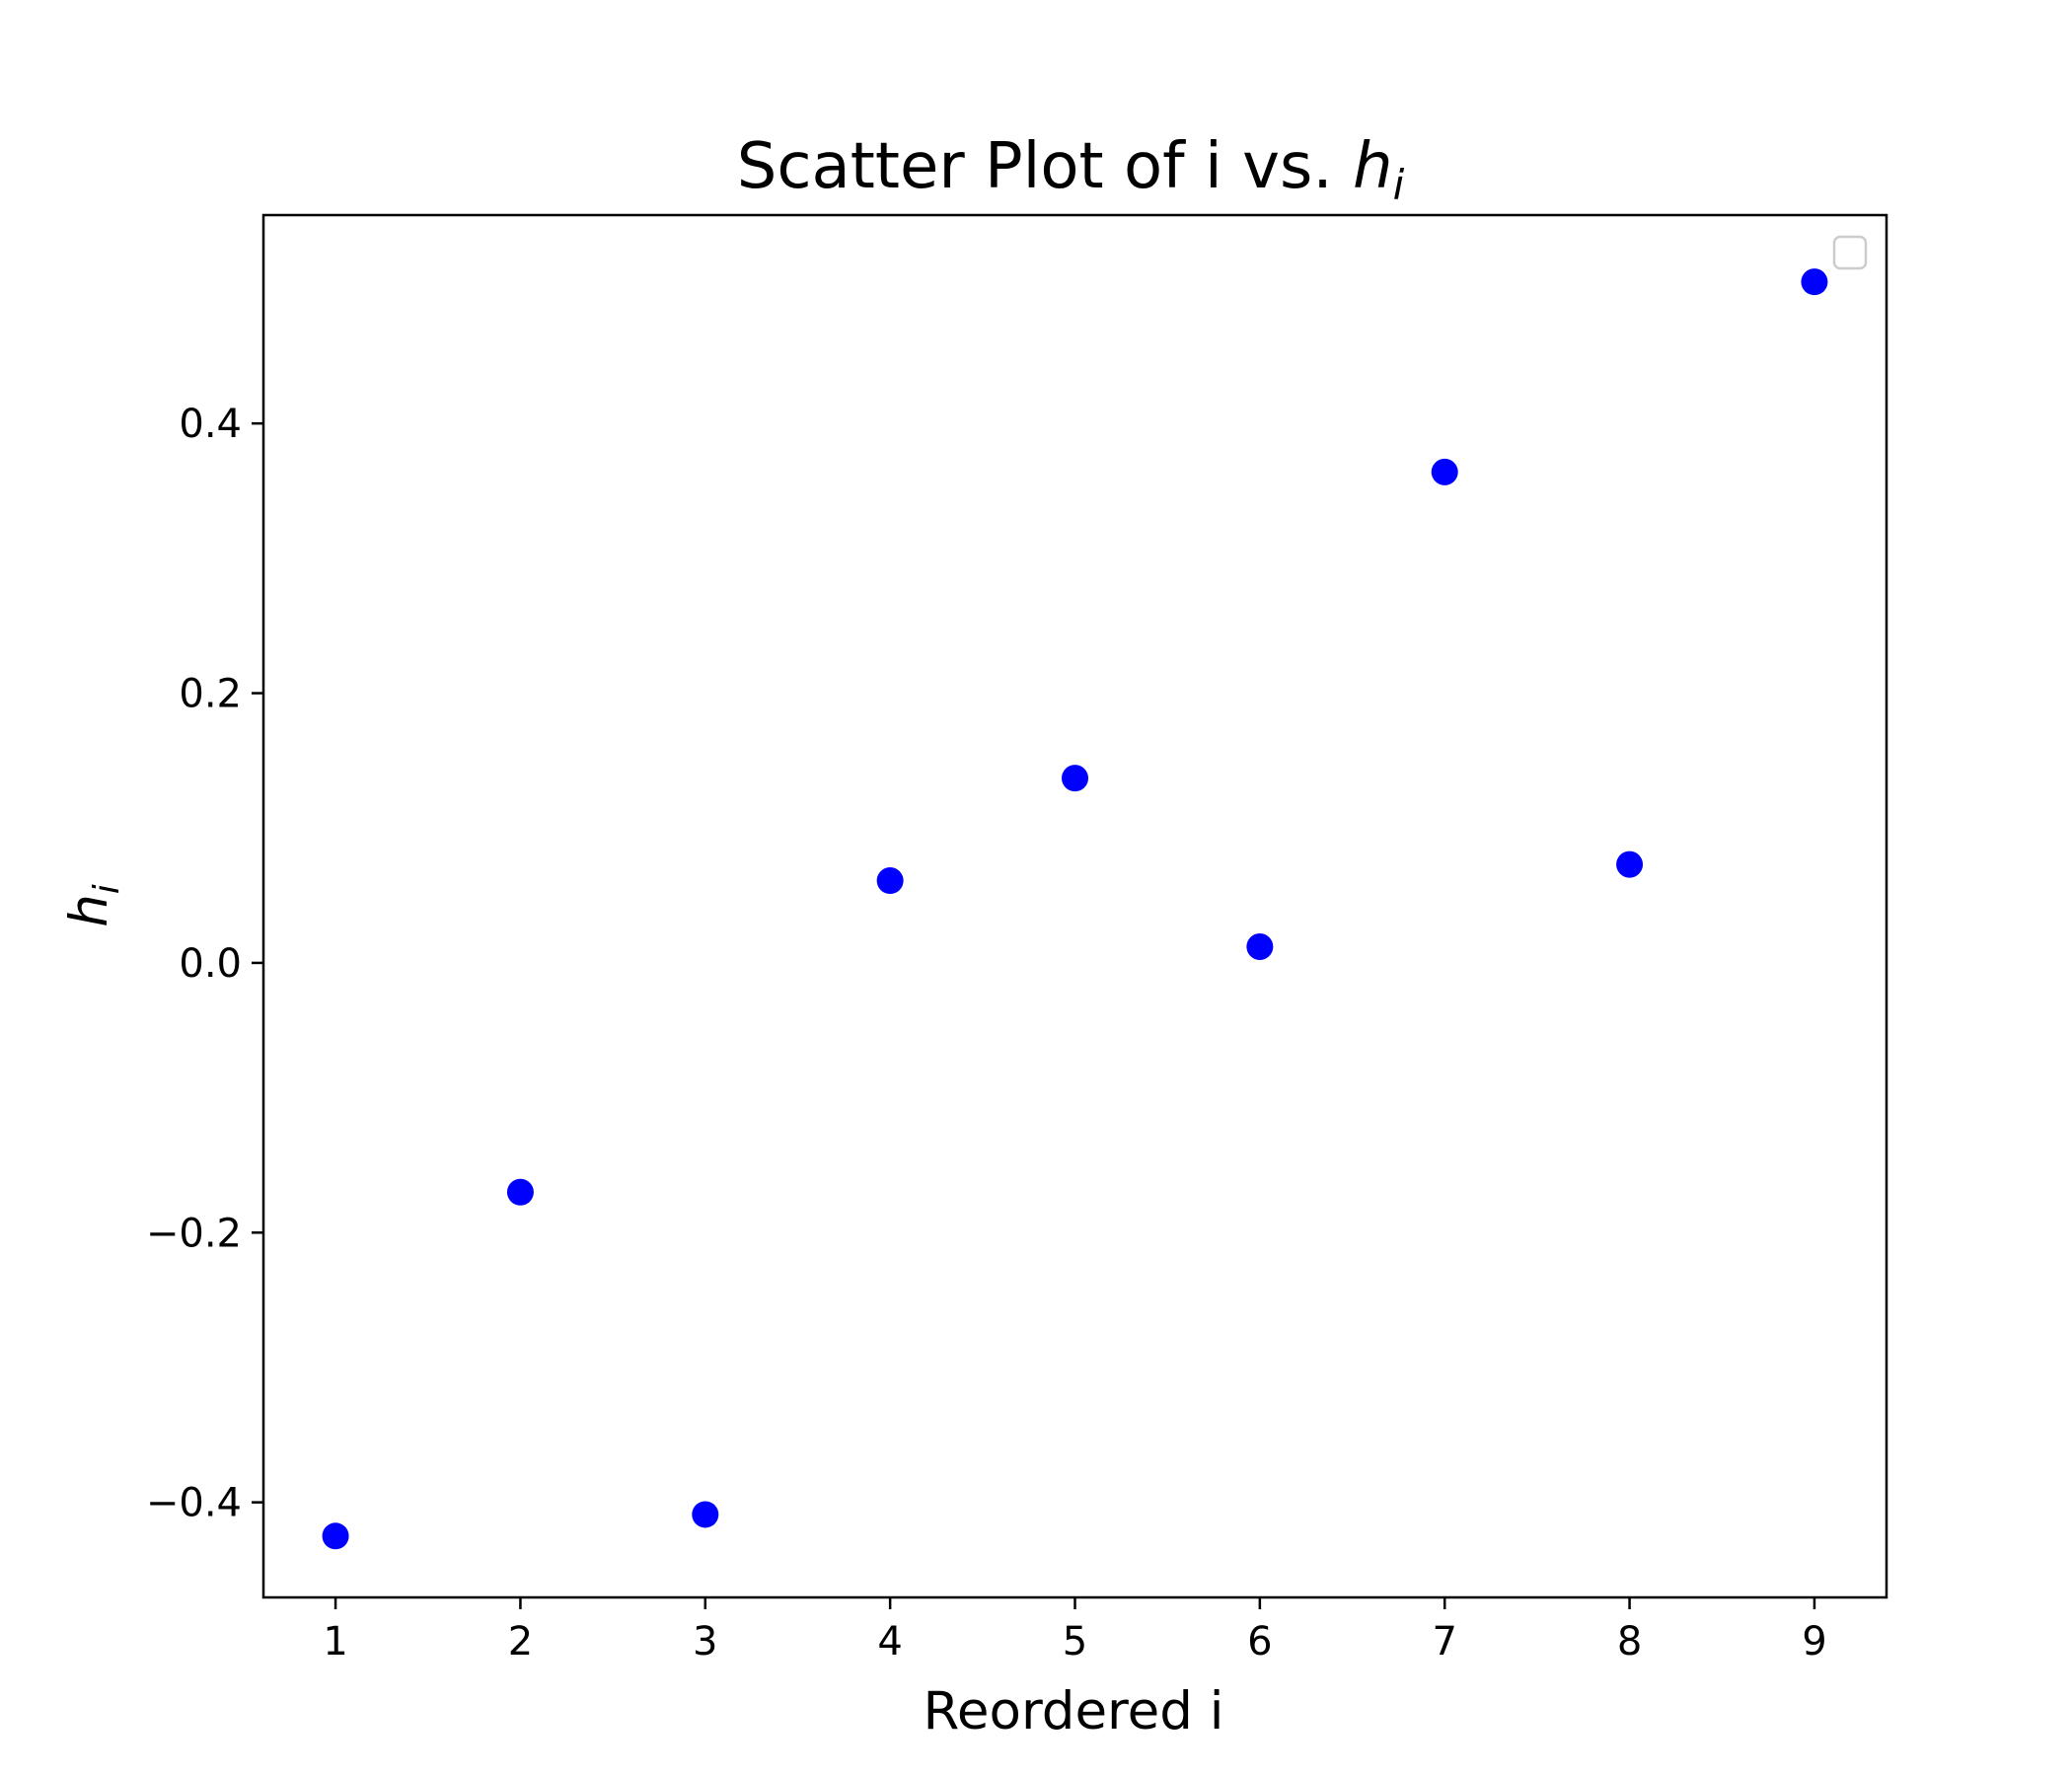 Image resolution: width=2072 pixels, height=1776 pixels. Describe the element at coordinates (194, 1504) in the screenshot. I see `y-tick-label: −0.4` at that location.